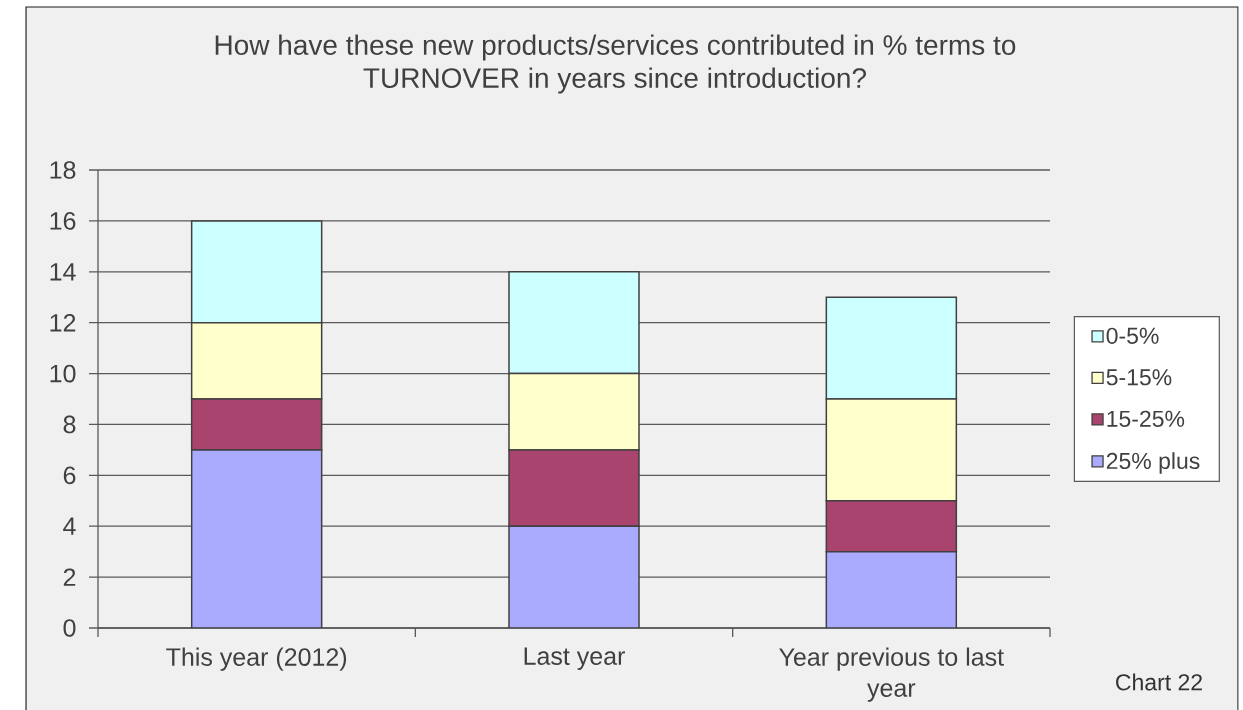 This screenshot has height=710, width=1243. Describe the element at coordinates (69, 475) in the screenshot. I see `y-tick-label: 6` at that location.